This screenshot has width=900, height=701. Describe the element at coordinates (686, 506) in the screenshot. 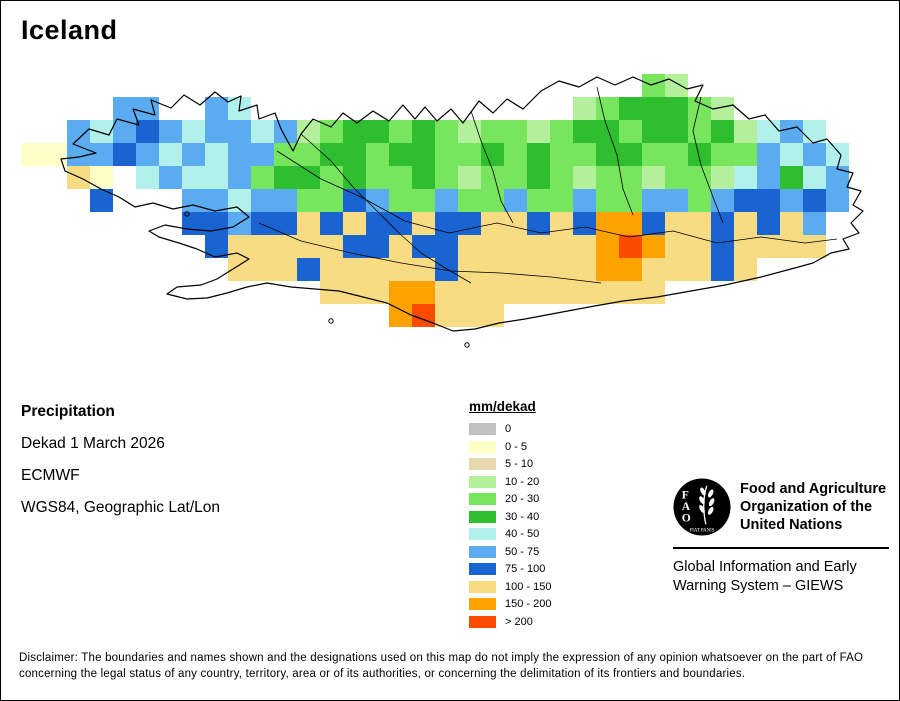

I see `fao-logo-letter: A` at that location.